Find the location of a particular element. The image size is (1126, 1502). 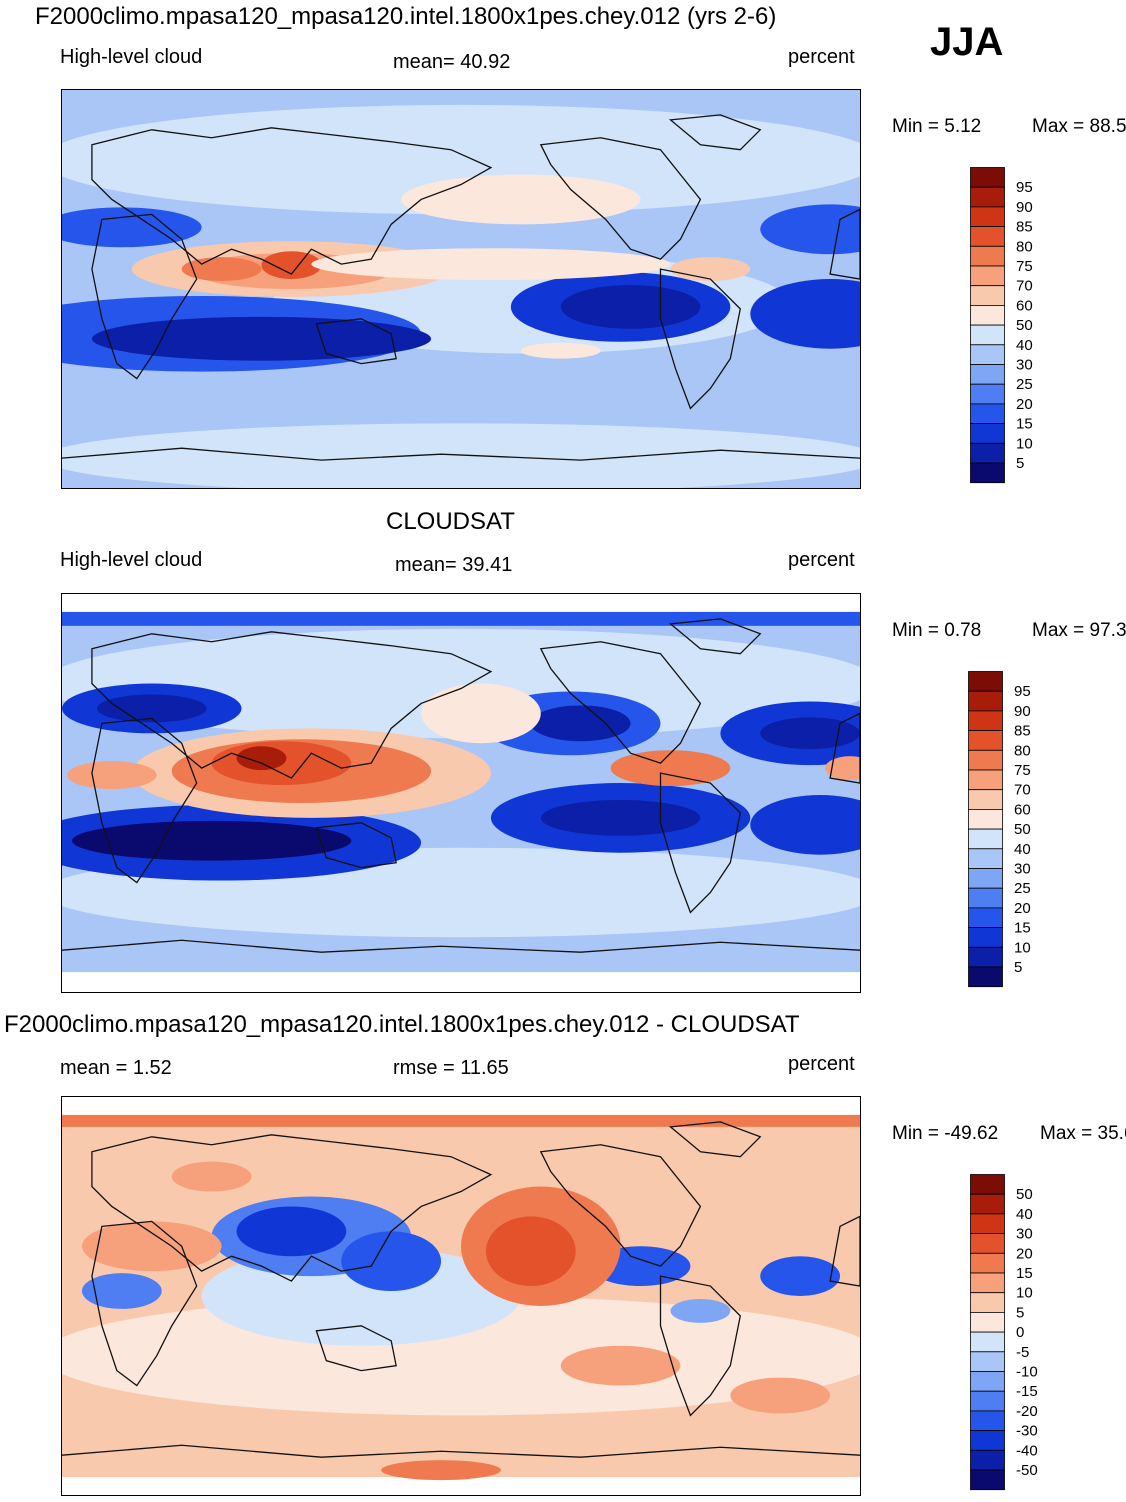

panel2-min-text: Min = 0.78 is located at coordinates (937, 630).